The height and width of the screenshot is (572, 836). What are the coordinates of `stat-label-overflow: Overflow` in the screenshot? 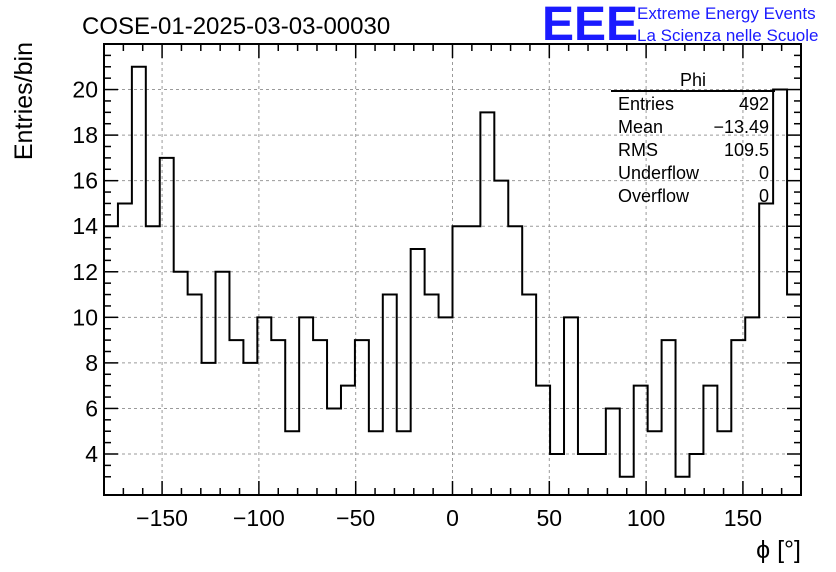 It's located at (654, 196).